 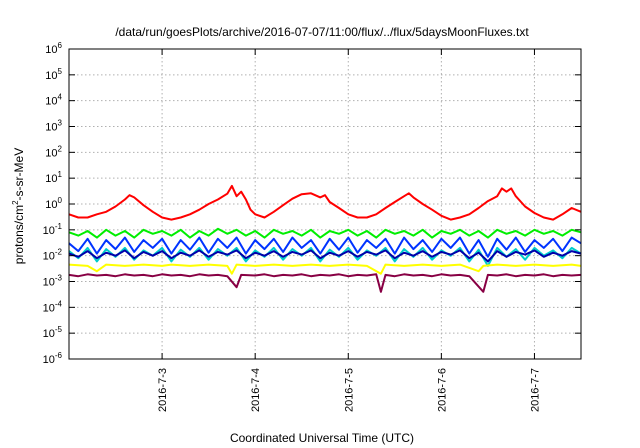 I want to click on y-tick-label: 10⁶, so click(x=53, y=48).